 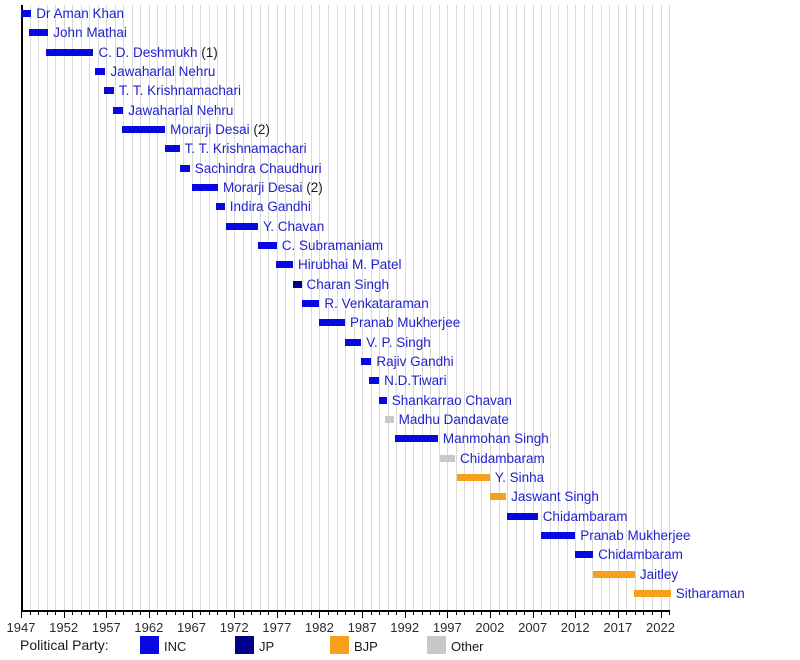 What do you see at coordinates (436, 645) in the screenshot?
I see `legend-swatch-other` at bounding box center [436, 645].